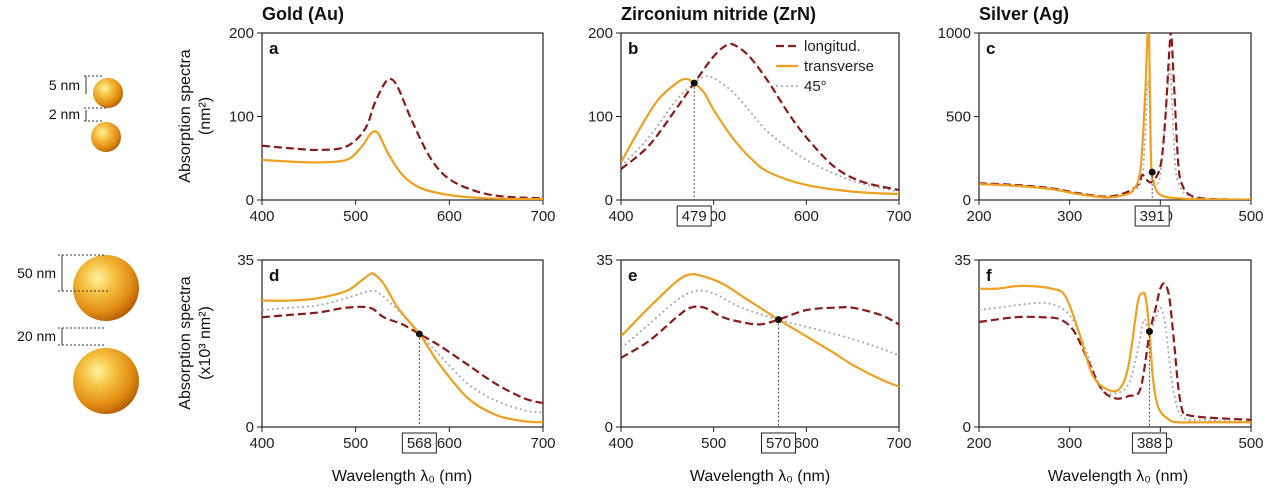 Image resolution: width=1284 pixels, height=492 pixels. I want to click on marker-label: 570, so click(778, 443).